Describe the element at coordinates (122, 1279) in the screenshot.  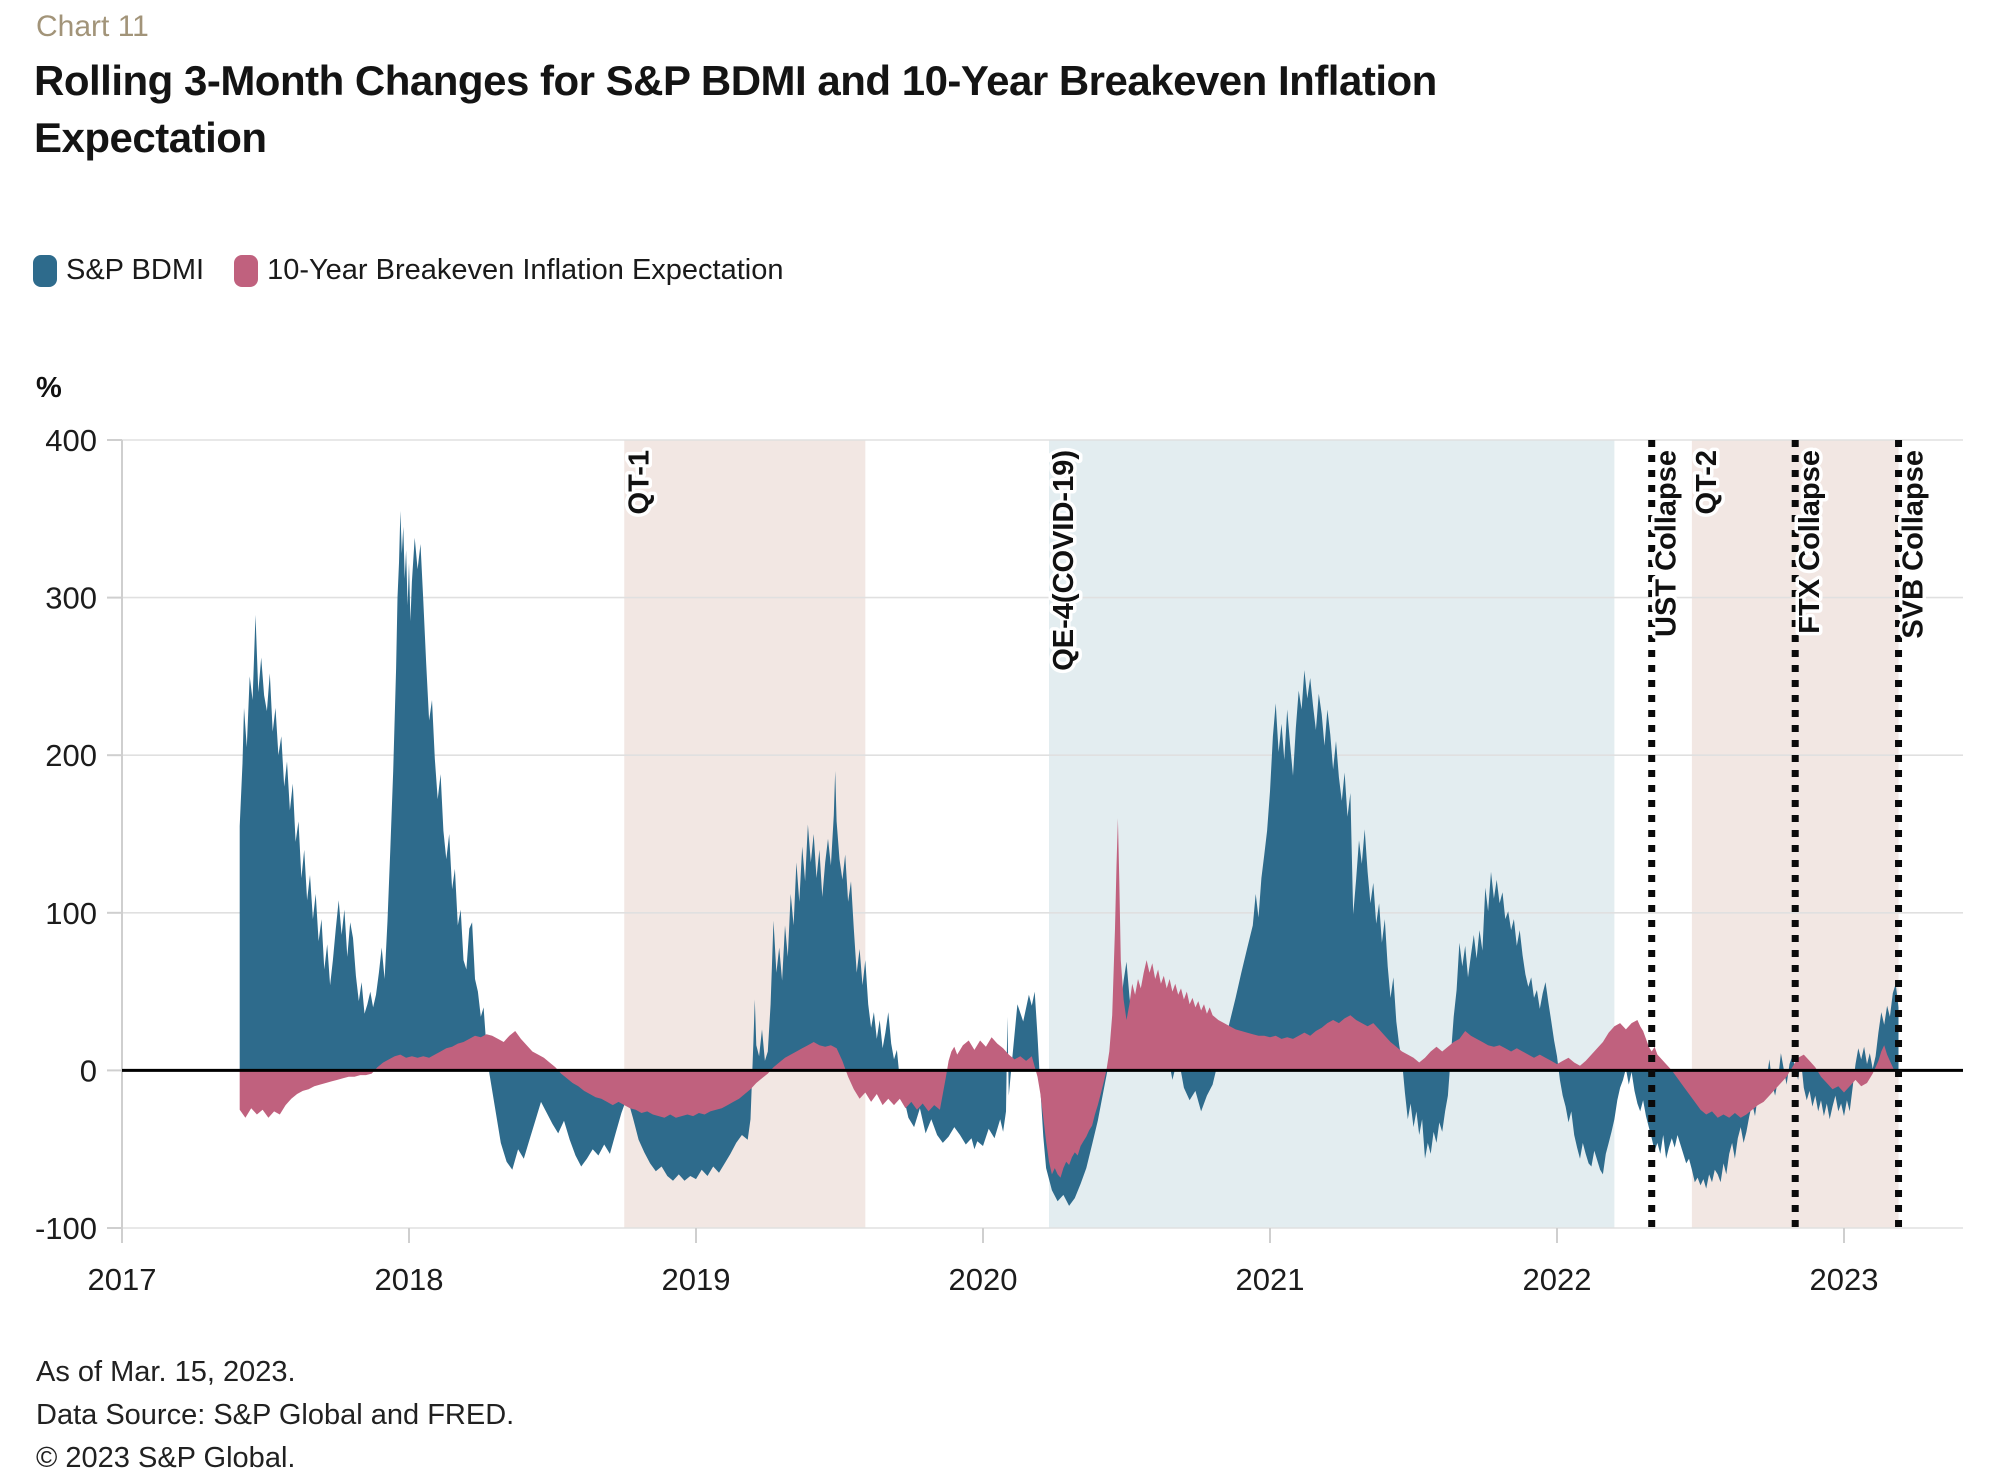
I see `x-tick-label-2017: 2017` at that location.